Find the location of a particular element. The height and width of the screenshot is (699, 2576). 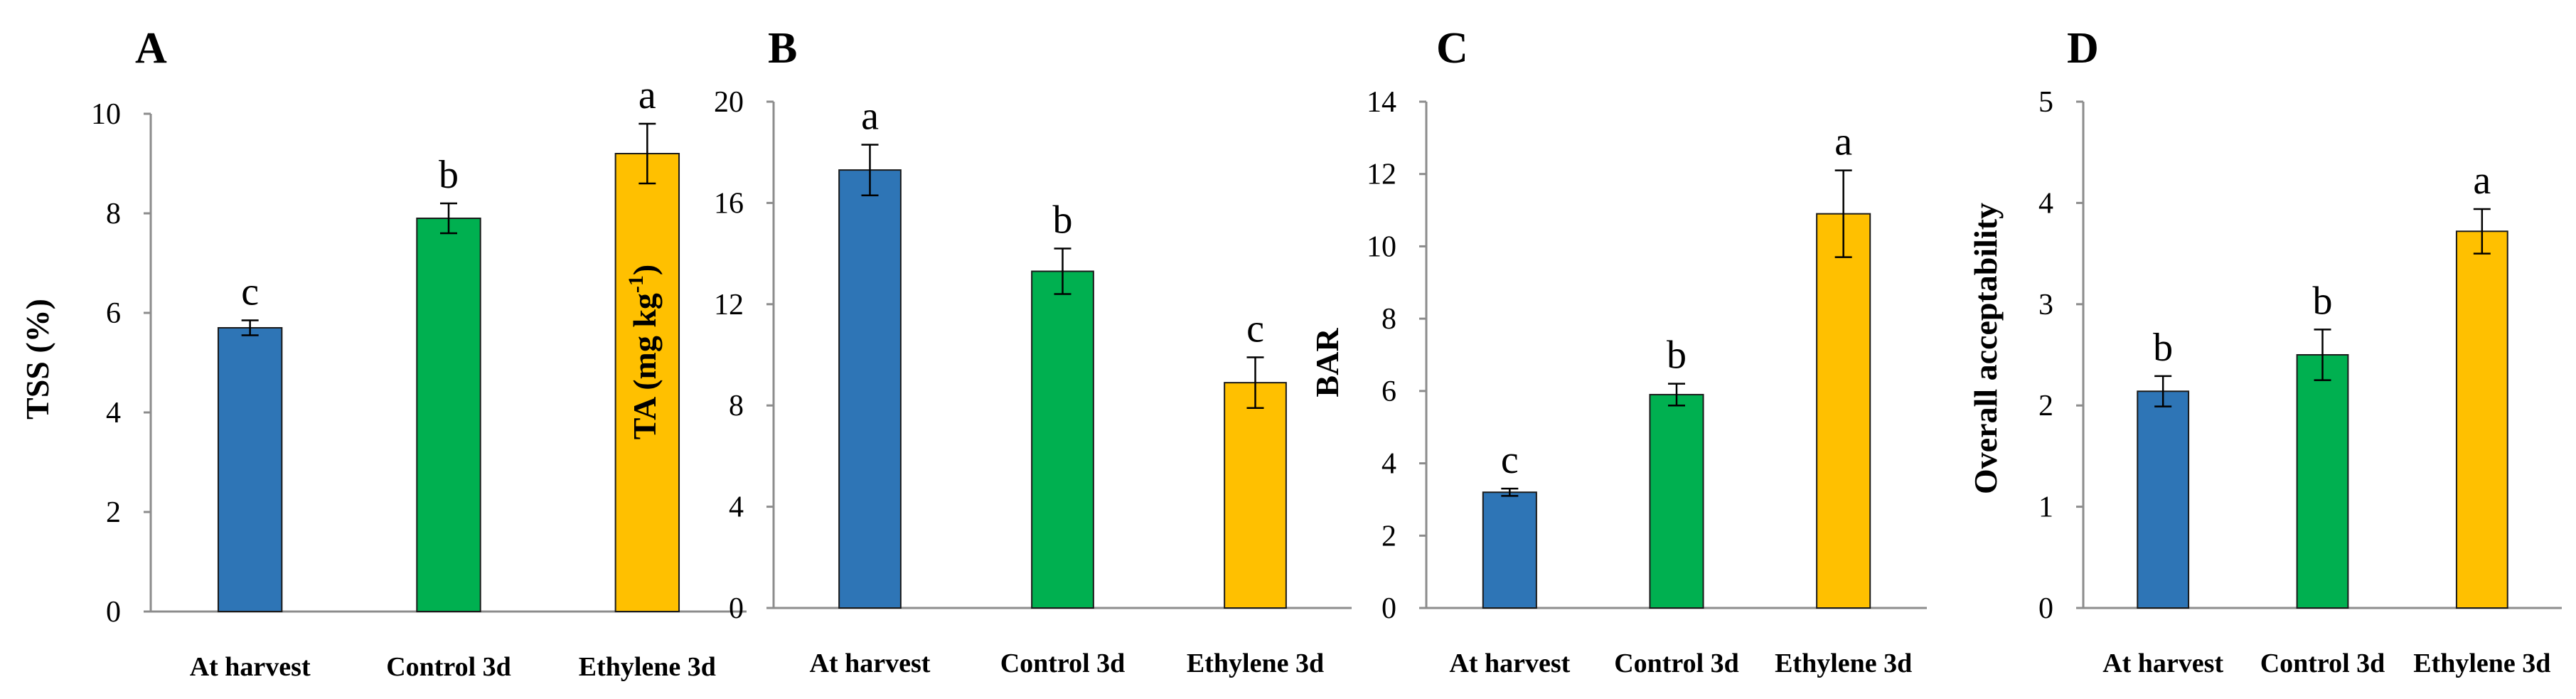

panel-b-y-axis-title: TA (mg kg-1) is located at coordinates (643, 353).